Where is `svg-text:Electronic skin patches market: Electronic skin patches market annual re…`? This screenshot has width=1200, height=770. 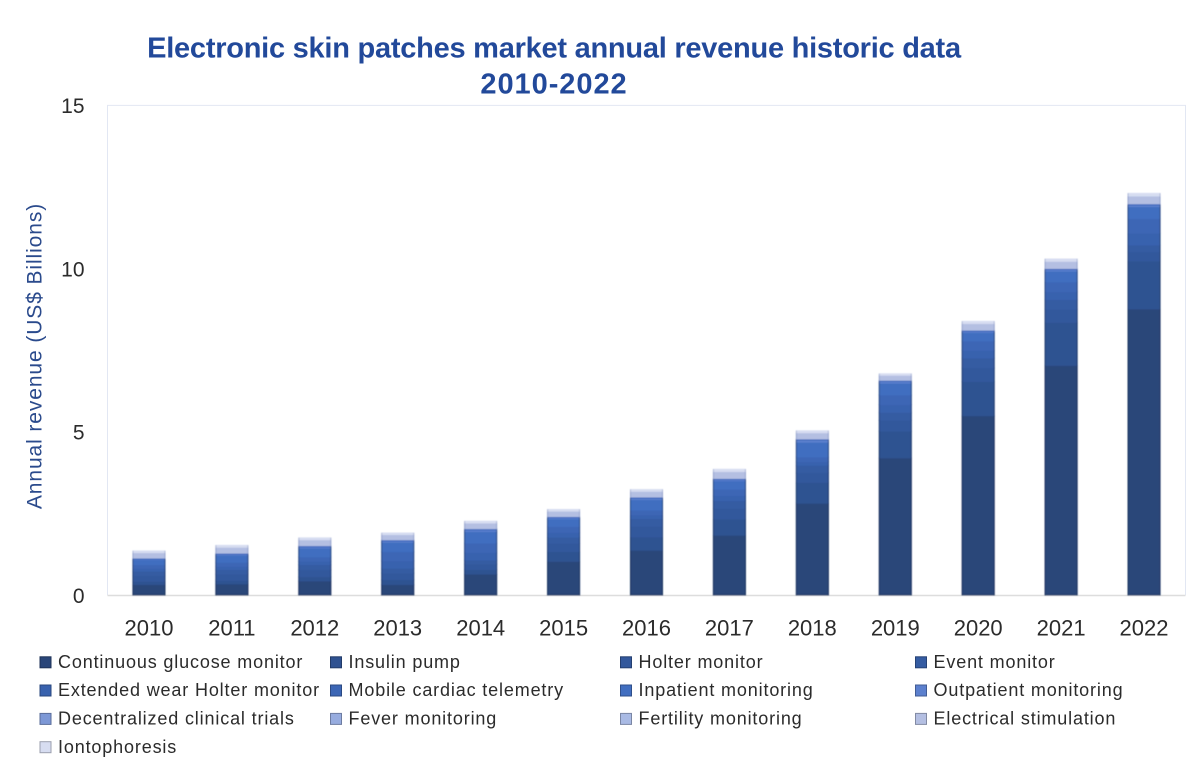 svg-text:Electronic skin patches market: Electronic skin patches market annual re… is located at coordinates (554, 49).